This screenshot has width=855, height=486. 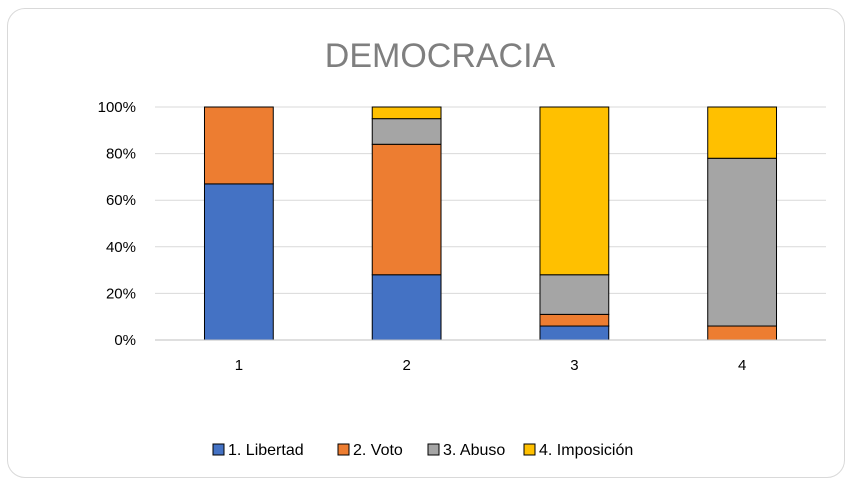 I want to click on legend-label: 4. Imposición, so click(x=586, y=450).